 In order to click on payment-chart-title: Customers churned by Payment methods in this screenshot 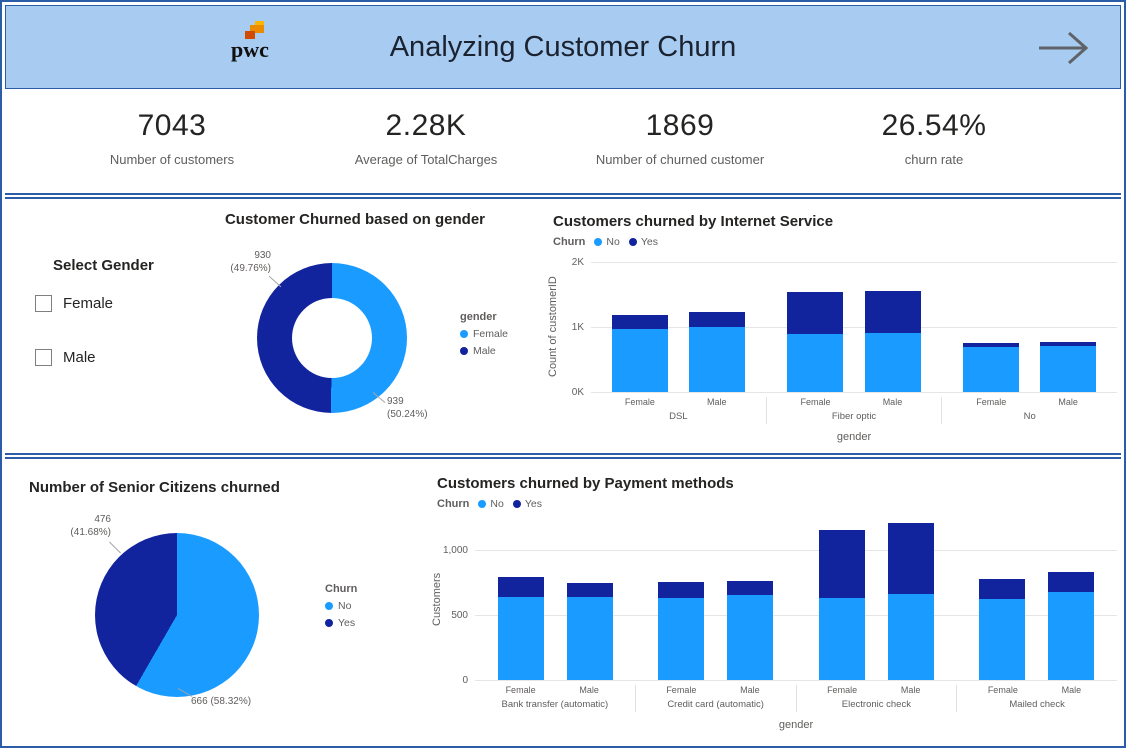, I will do `click(585, 483)`.